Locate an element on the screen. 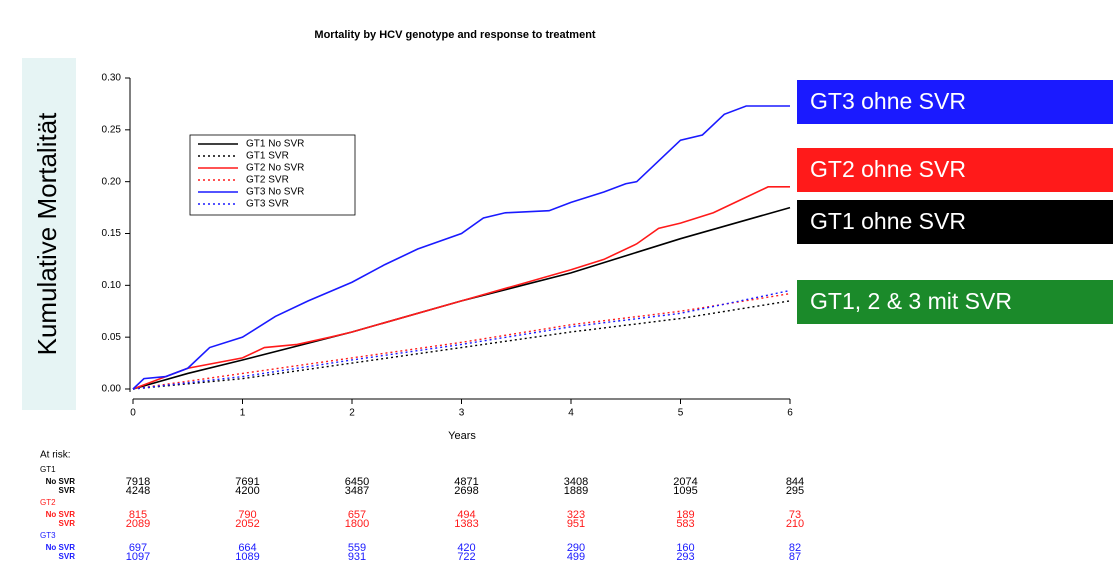 This screenshot has width=1113, height=562. x-tick-label: 0 is located at coordinates (133, 413).